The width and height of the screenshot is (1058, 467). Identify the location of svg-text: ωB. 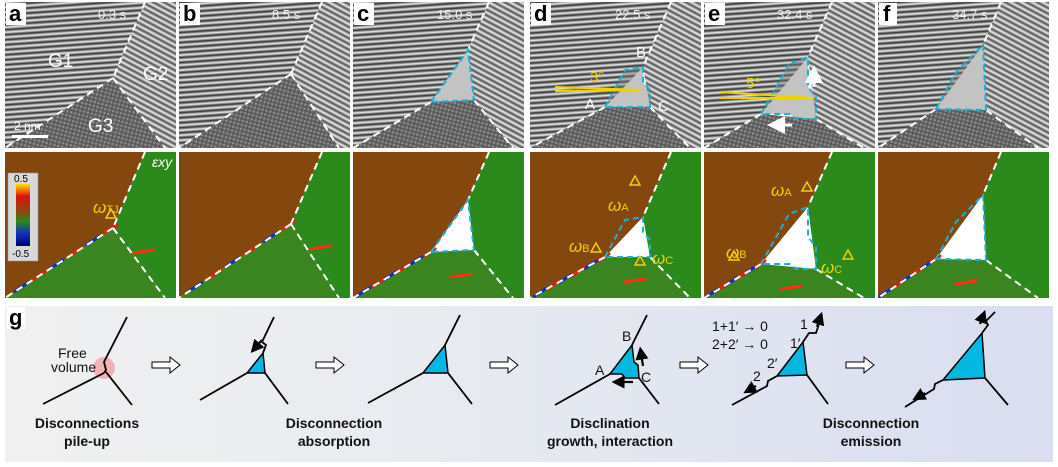
(736, 252).